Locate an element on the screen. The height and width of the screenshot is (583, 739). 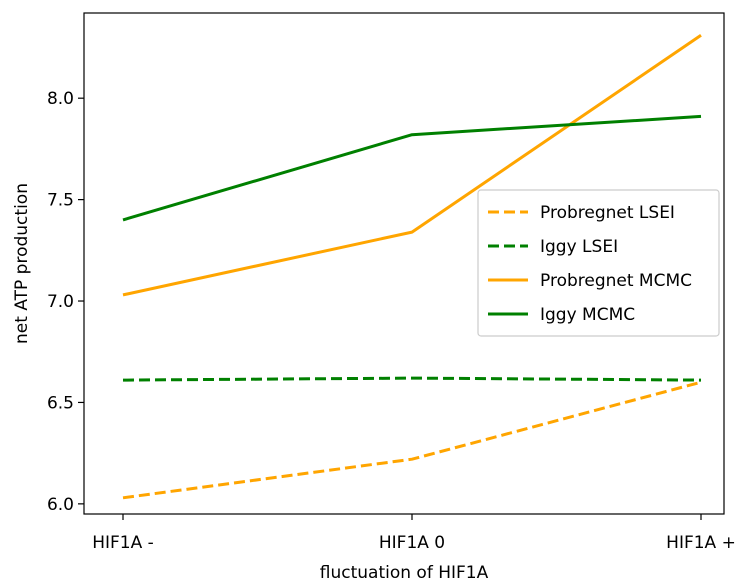
x-tick-label: HIF1A + is located at coordinates (701, 543).